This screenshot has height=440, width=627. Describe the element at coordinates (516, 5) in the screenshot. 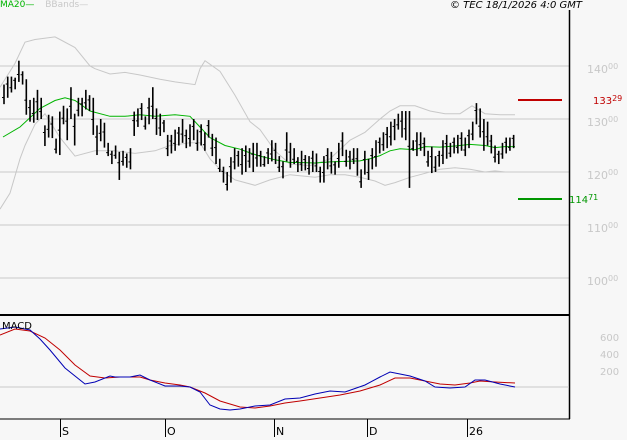

I see `copyright-timestamp: © TEC 18/1/2026 4:0 GMT` at that location.